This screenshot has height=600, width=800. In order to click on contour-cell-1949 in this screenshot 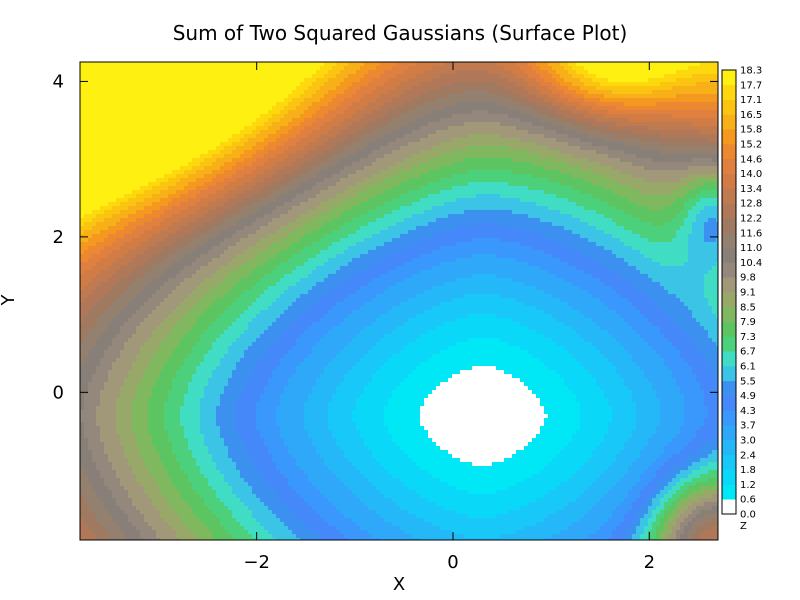, I will do `click(198, 112)`.